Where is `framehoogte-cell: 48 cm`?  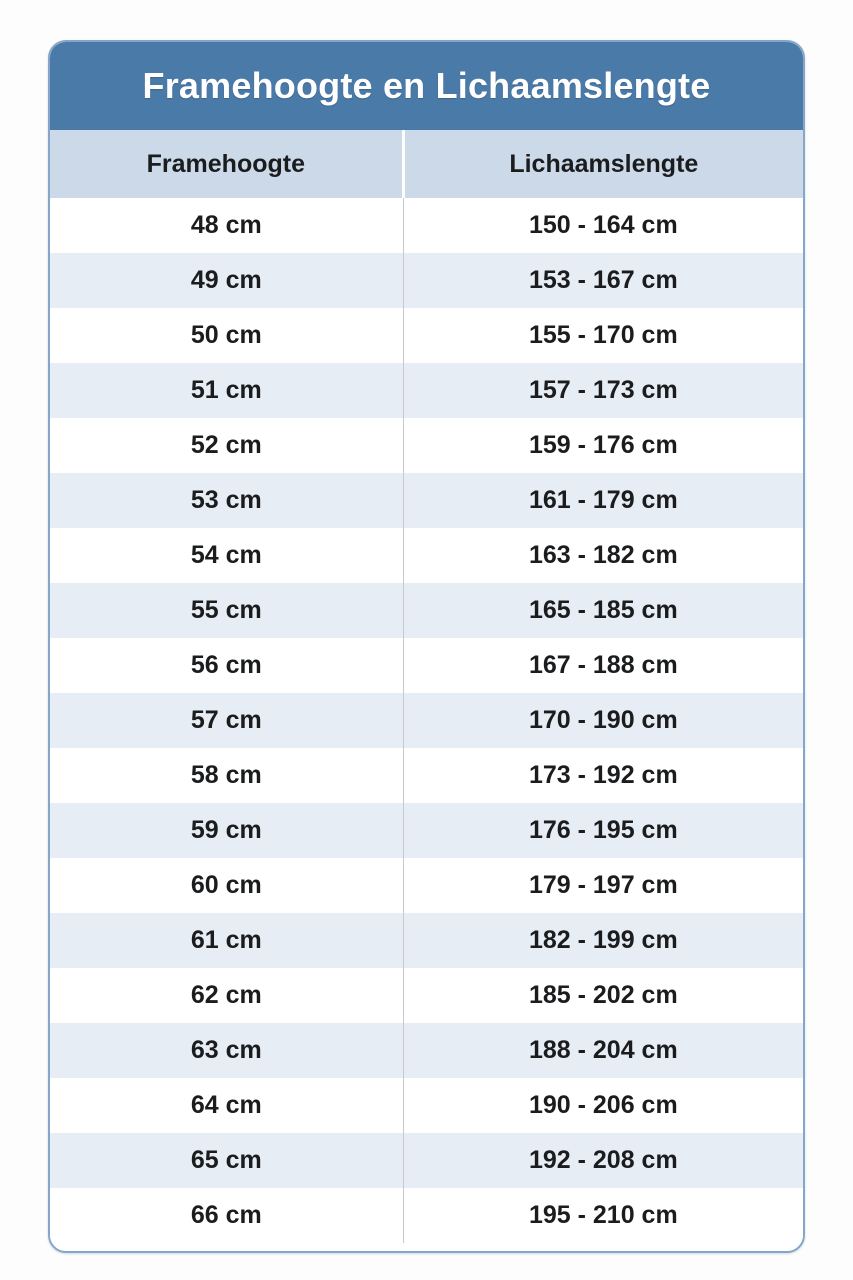 framehoogte-cell: 48 cm is located at coordinates (227, 225).